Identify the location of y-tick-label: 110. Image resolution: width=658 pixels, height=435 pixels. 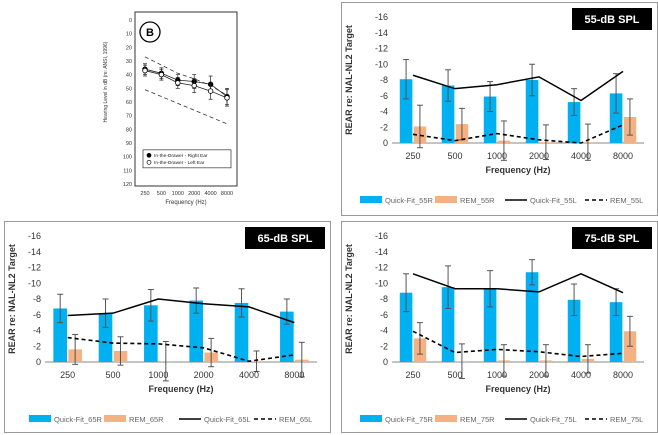
(127, 171).